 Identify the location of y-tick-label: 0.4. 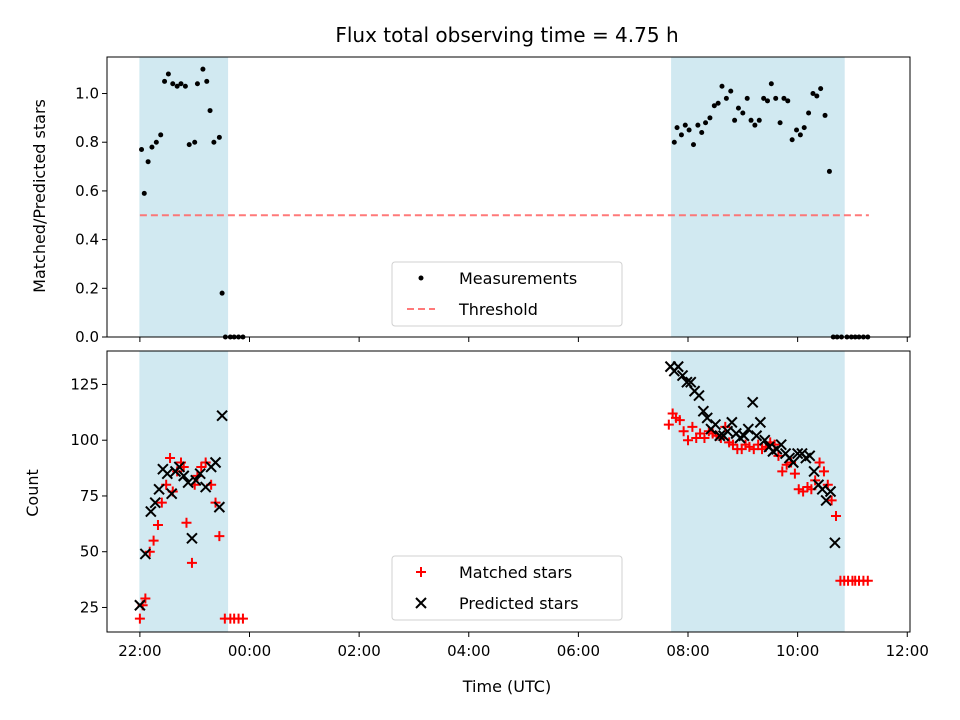
(87, 240).